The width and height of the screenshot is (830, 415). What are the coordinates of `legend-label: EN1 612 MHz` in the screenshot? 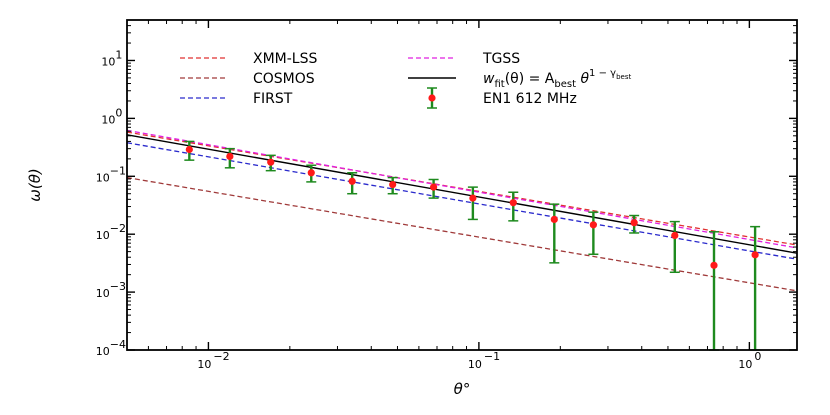 It's located at (530, 99).